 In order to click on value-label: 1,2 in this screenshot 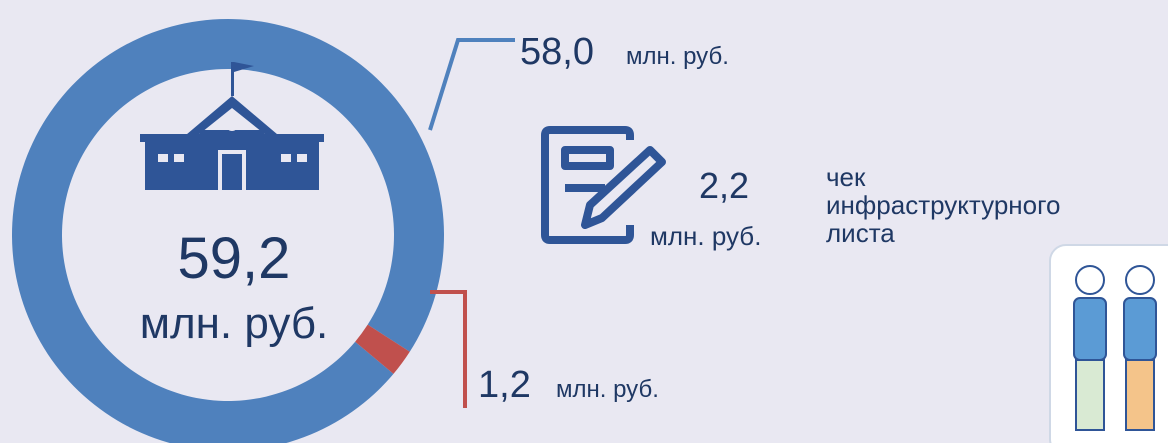, I will do `click(504, 385)`.